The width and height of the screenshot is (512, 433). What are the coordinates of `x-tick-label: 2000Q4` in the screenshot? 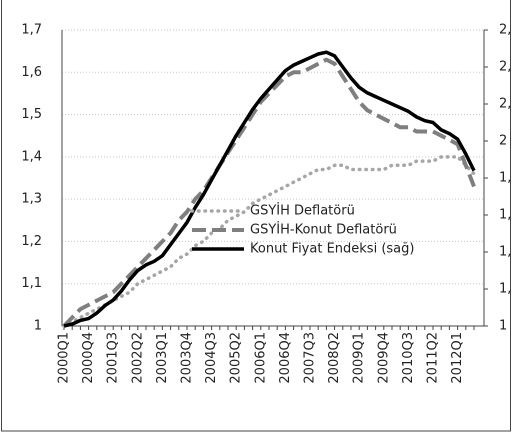 It's located at (88, 358).